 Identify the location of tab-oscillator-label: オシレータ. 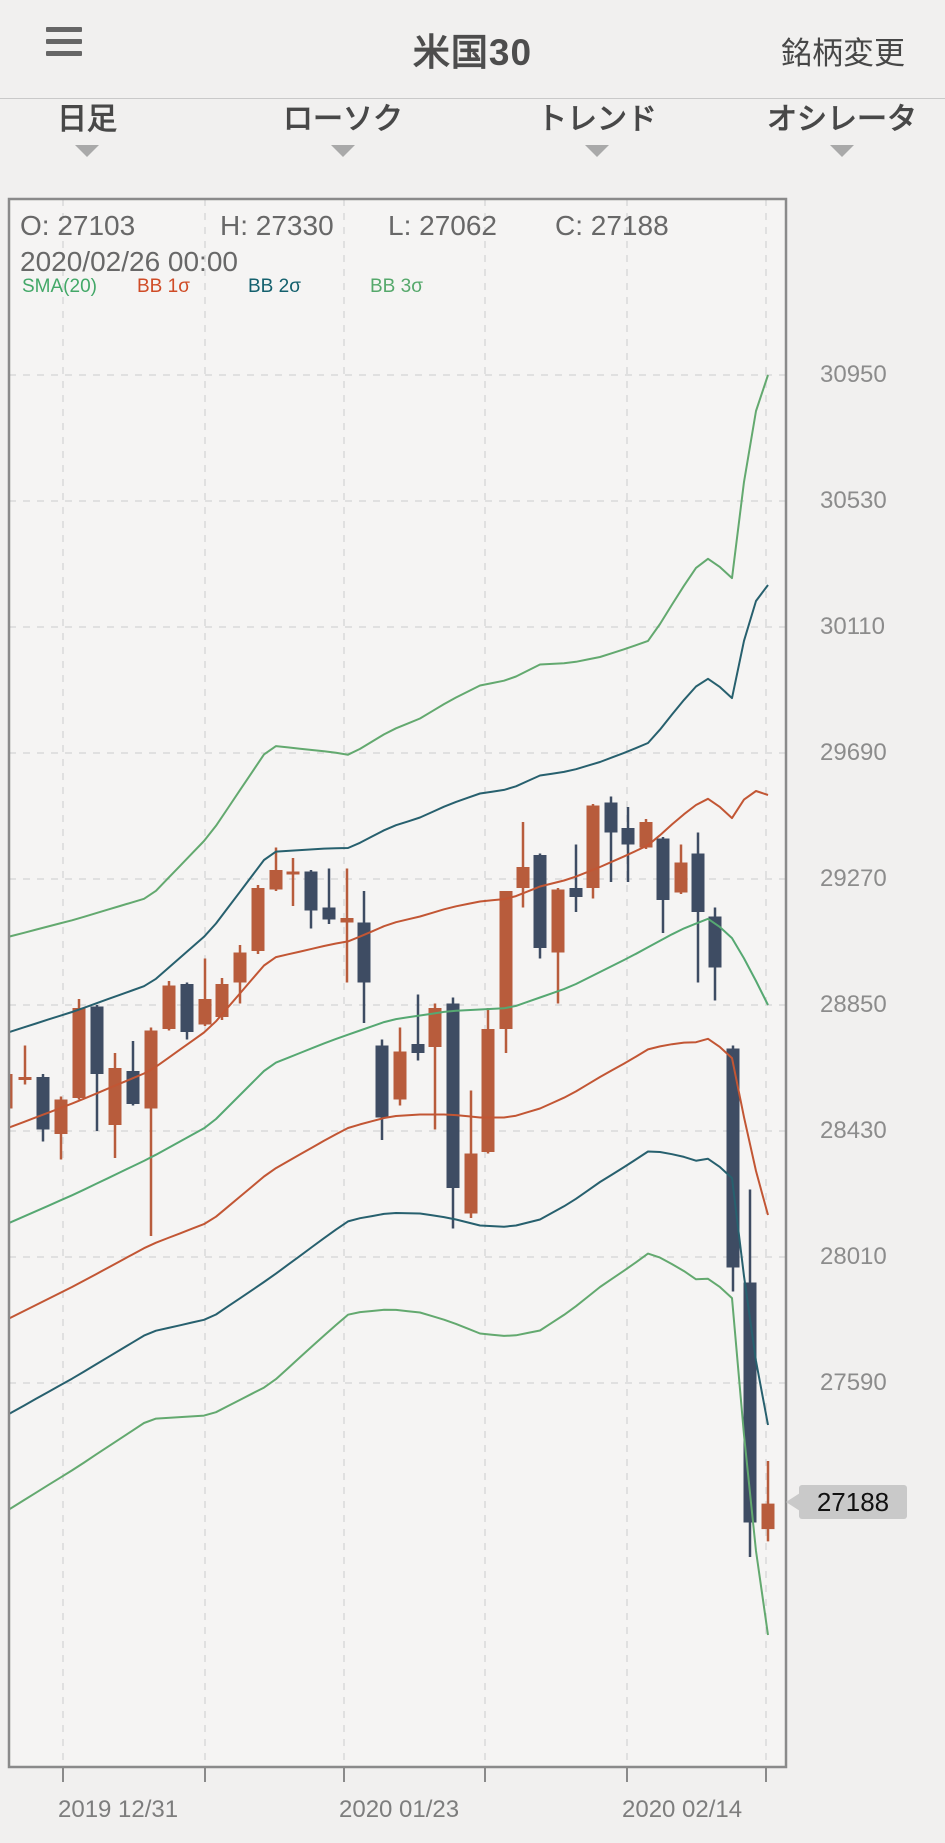
(842, 119).